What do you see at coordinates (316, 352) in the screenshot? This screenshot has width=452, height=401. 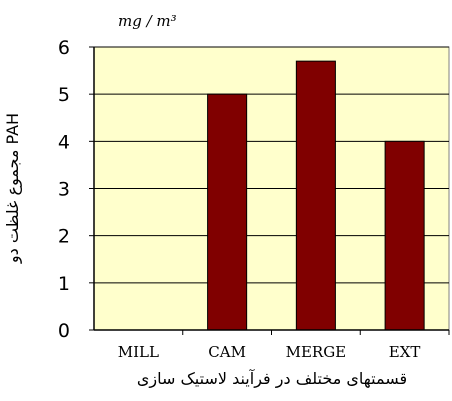 I see `x-tick-label: MERGE` at bounding box center [316, 352].